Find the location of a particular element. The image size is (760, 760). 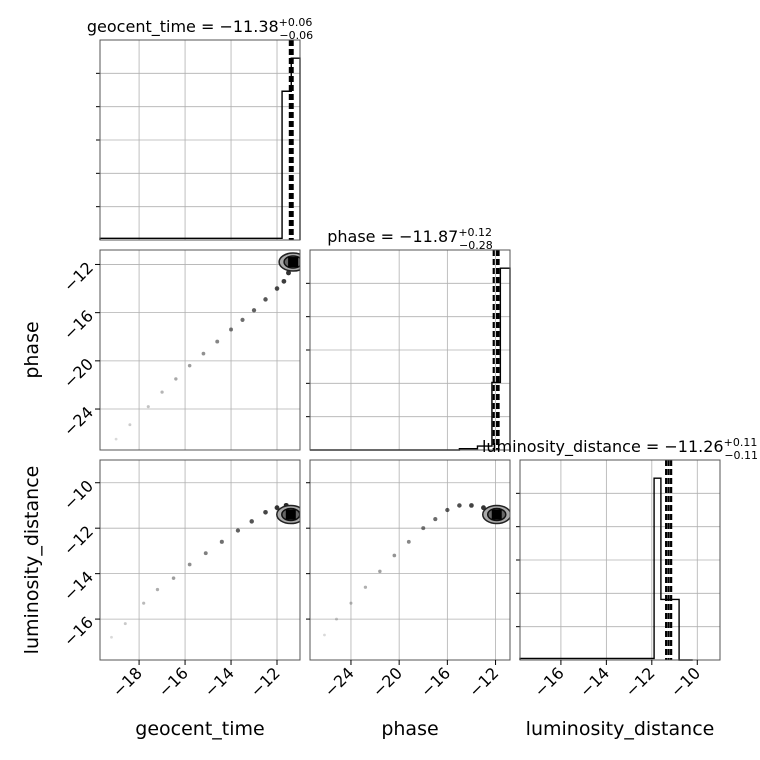

panel-title: geocent_time = −11.38+0.06 −0.06 is located at coordinates (200, 29).